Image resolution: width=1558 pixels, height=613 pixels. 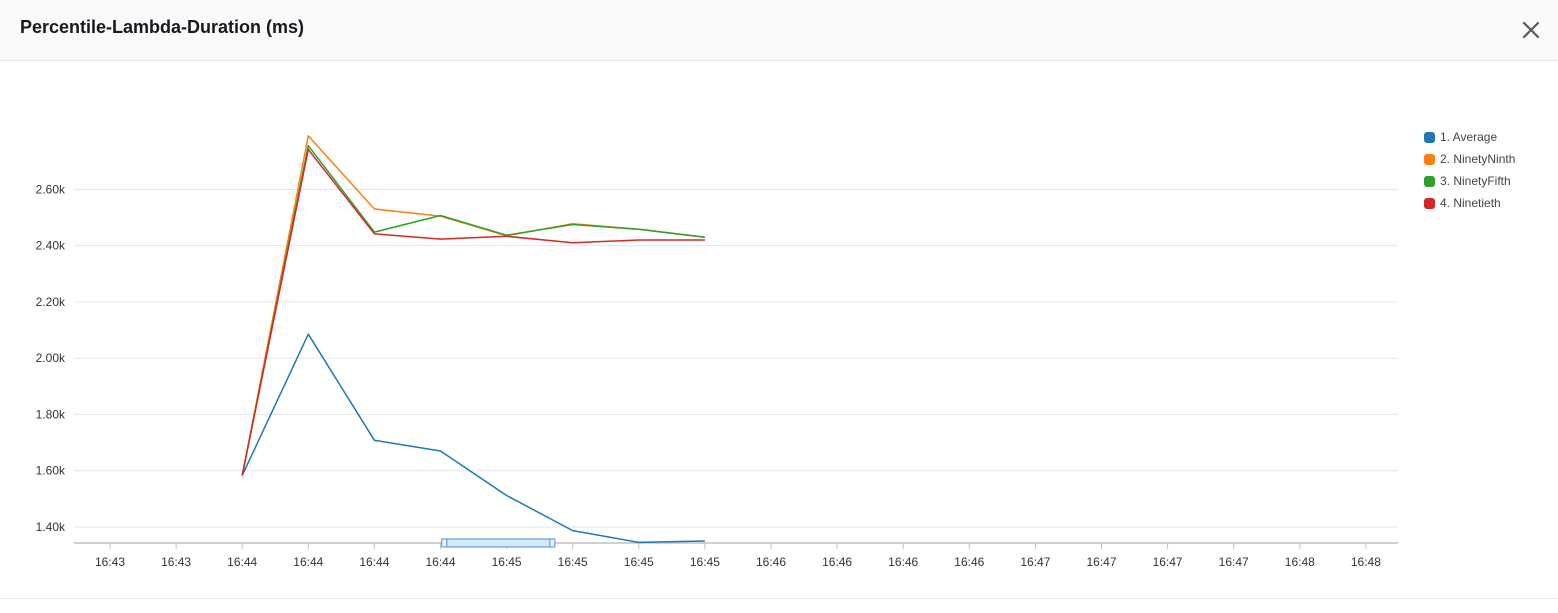 I want to click on y-tick-label: 2.20k, so click(x=51, y=302).